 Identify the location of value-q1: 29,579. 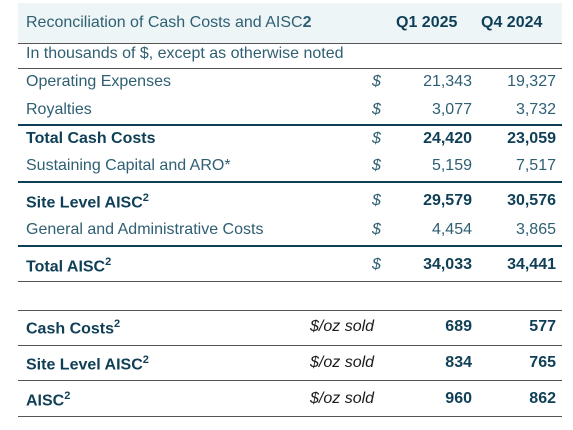
(447, 200).